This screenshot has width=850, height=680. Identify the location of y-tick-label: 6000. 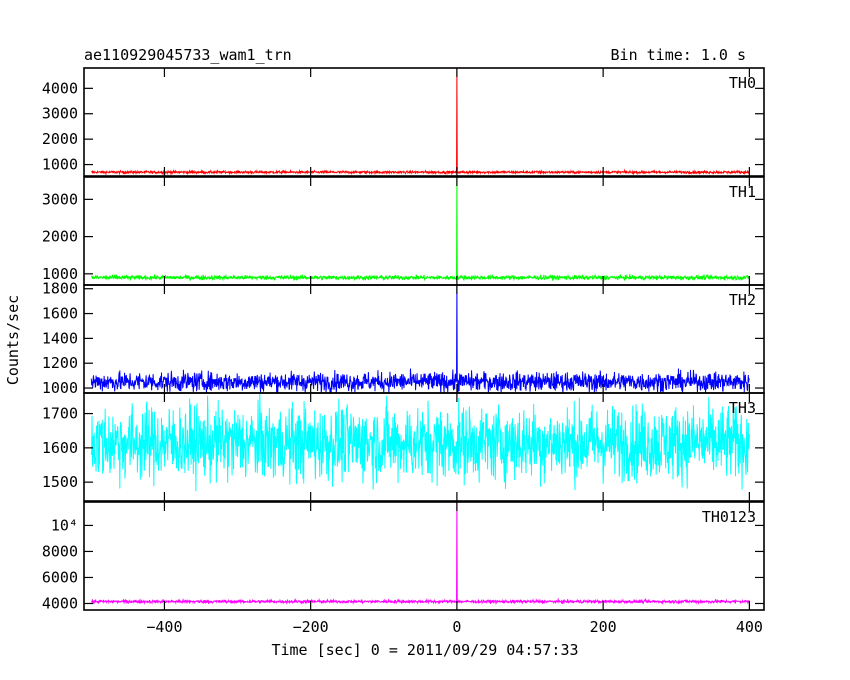
(60, 577).